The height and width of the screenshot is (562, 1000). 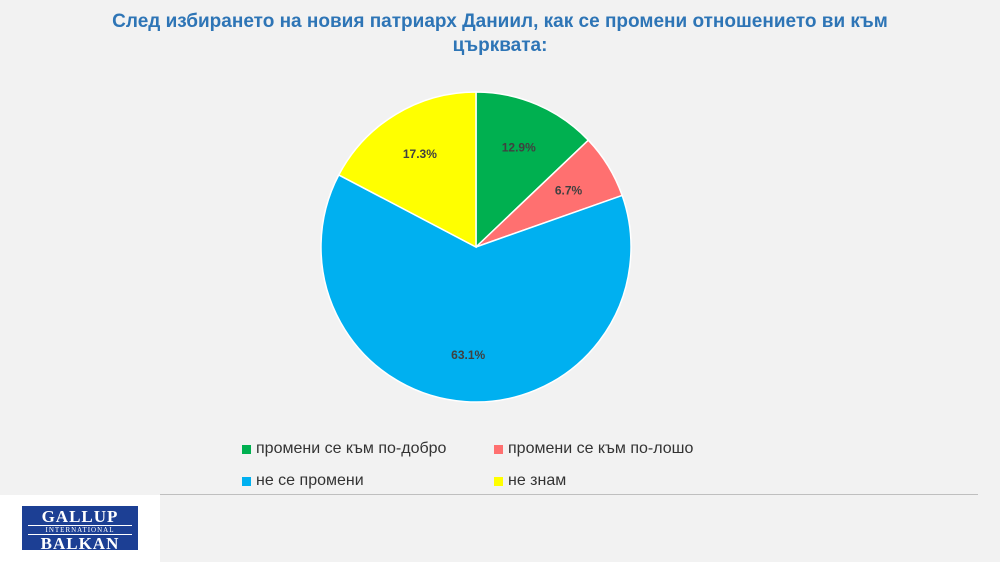 What do you see at coordinates (310, 480) in the screenshot?
I see `legend-label: не се промени` at bounding box center [310, 480].